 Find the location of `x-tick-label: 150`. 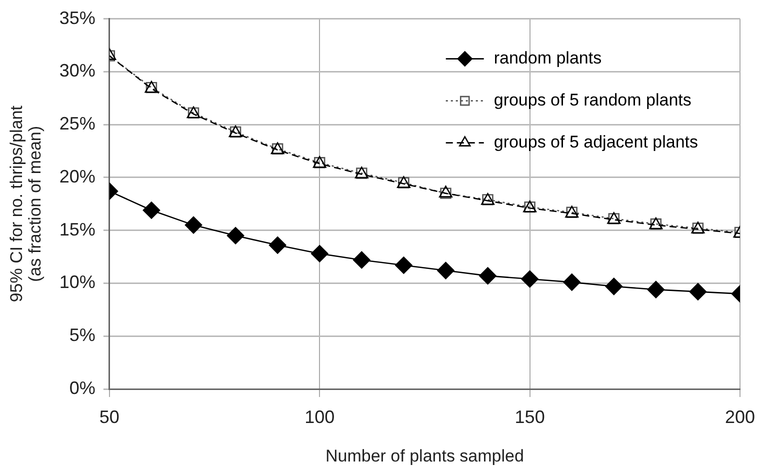

x-tick-label: 150 is located at coordinates (529, 416).